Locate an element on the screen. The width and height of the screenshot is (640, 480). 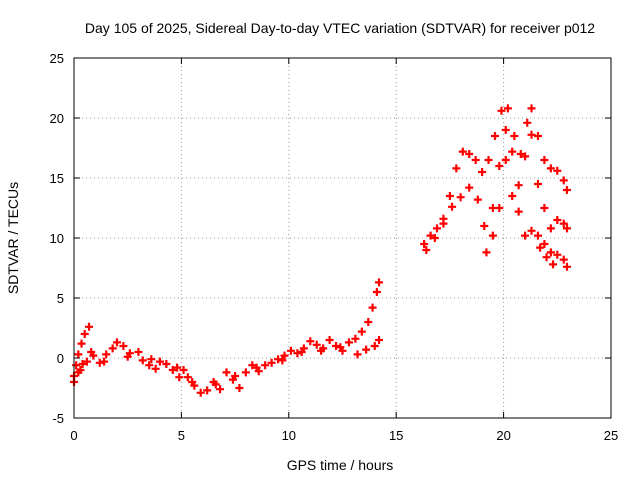
x-tick-label: 20 is located at coordinates (503, 435).